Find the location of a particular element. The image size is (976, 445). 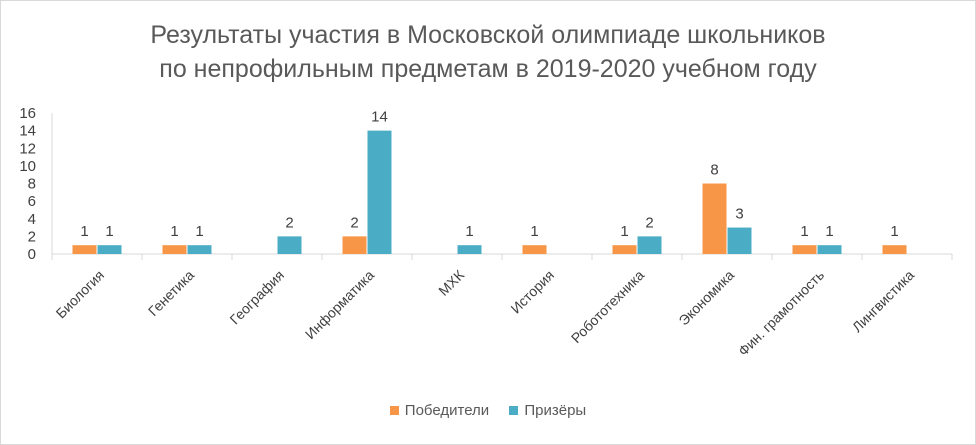

legend: Победители Призёры is located at coordinates (488, 410).